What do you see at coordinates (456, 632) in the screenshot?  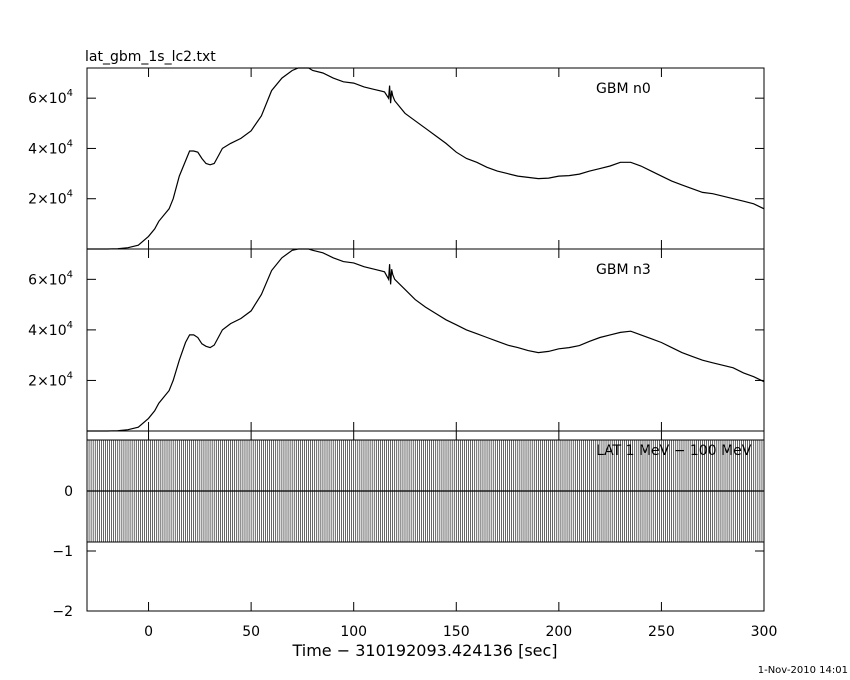 I see `x-tick-label: 150` at bounding box center [456, 632].